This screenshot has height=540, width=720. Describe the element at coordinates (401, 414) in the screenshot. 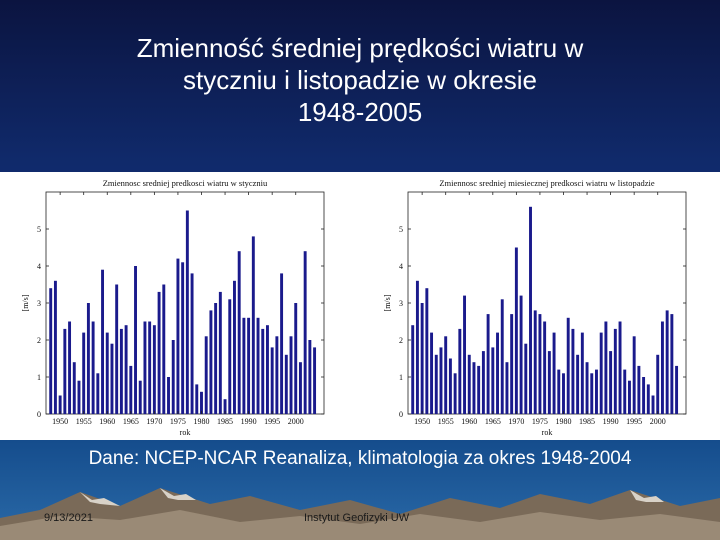

I see `chart1-y-tick-label-0: 0` at that location.